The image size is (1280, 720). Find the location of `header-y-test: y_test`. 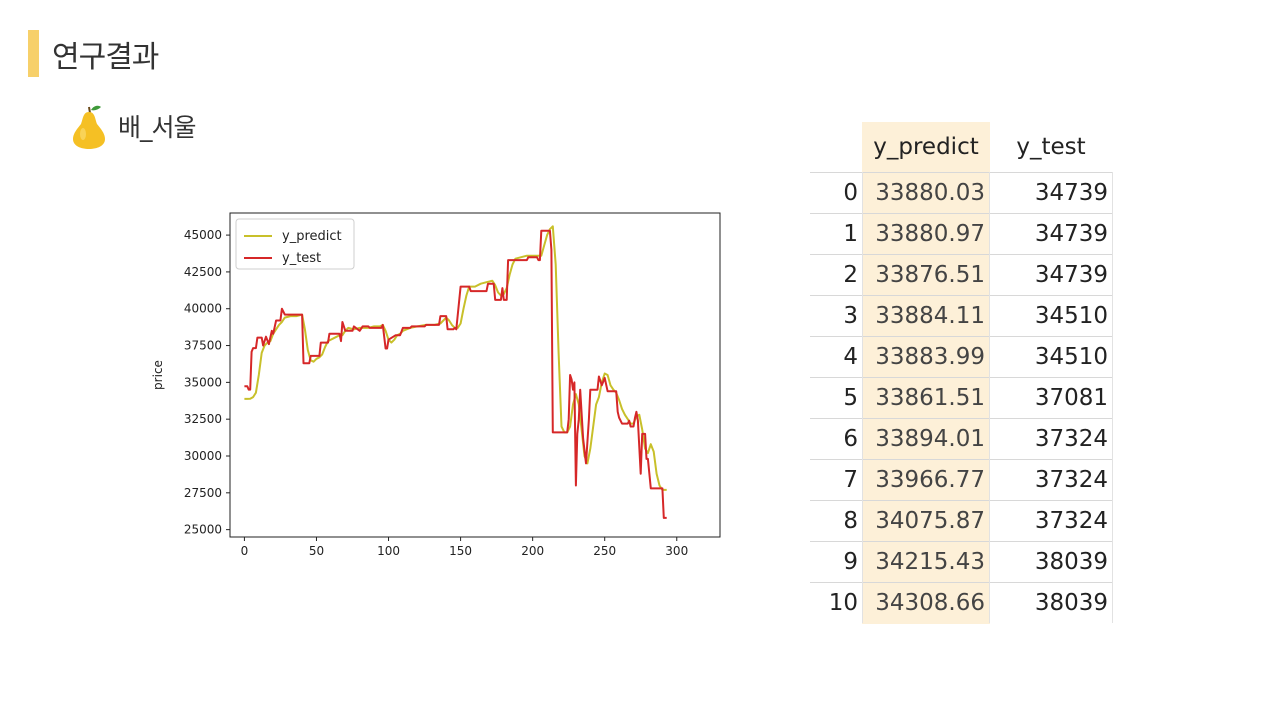

header-y-test: y_test is located at coordinates (1051, 147).